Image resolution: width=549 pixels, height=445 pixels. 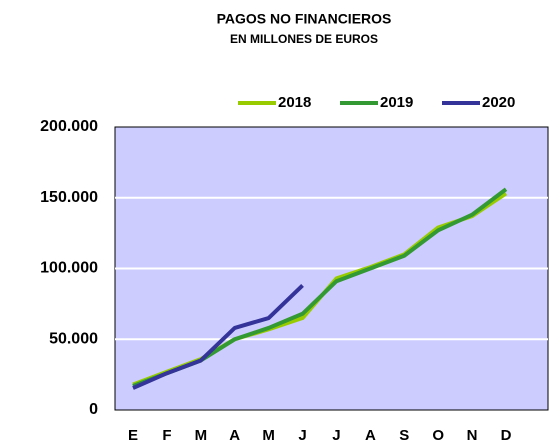 What do you see at coordinates (166, 435) in the screenshot?
I see `x-tick-label: F` at bounding box center [166, 435].